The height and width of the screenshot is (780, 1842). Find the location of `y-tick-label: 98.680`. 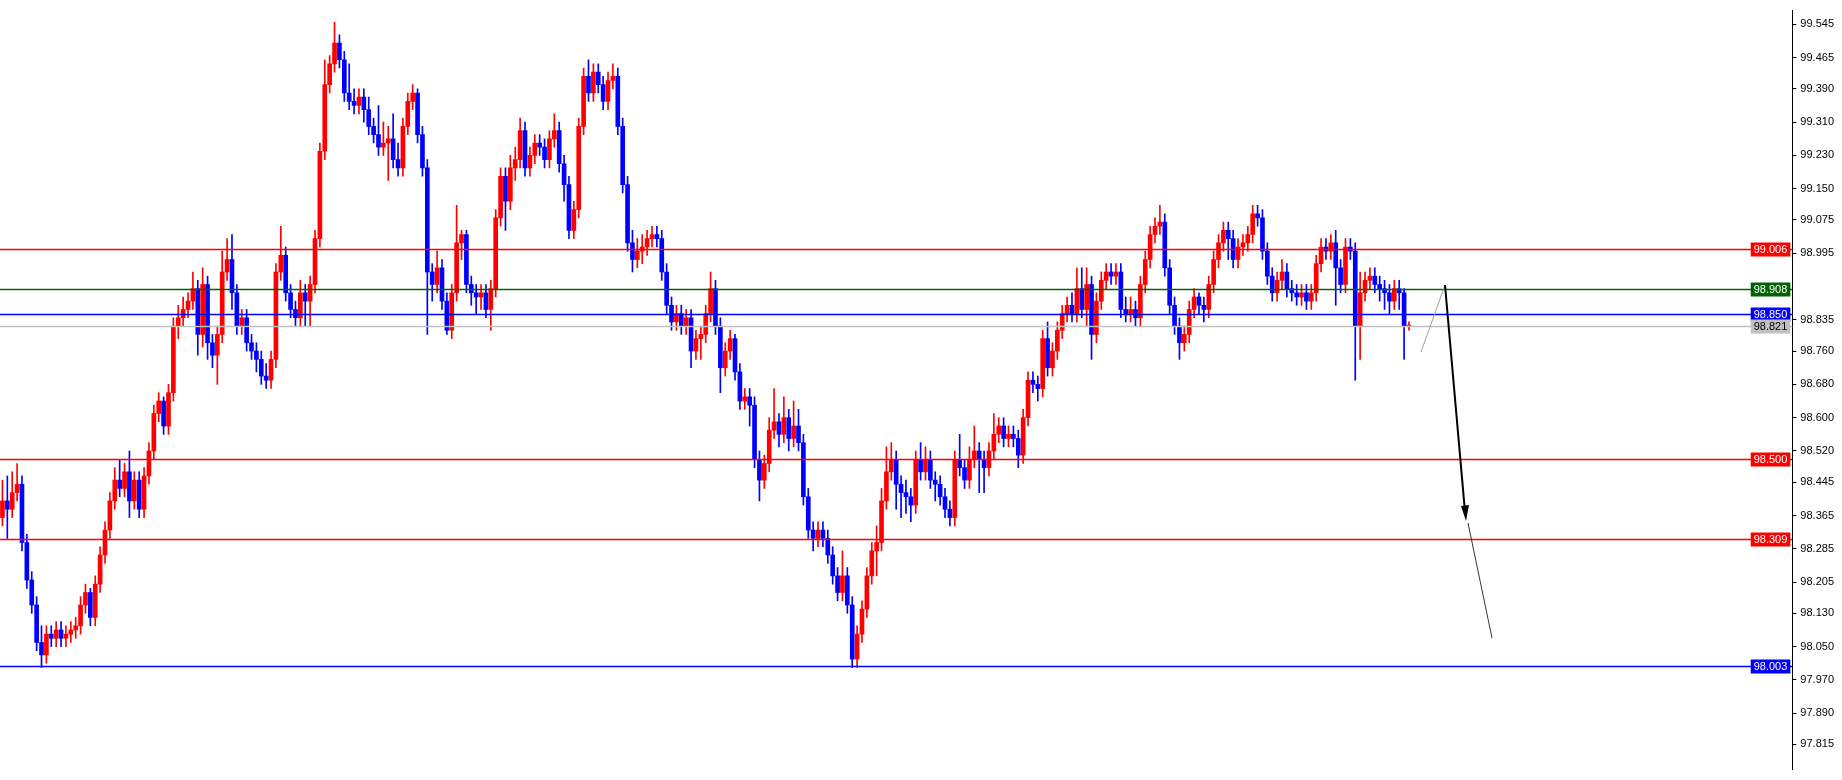

y-tick-label: 98.680 is located at coordinates (1817, 383).